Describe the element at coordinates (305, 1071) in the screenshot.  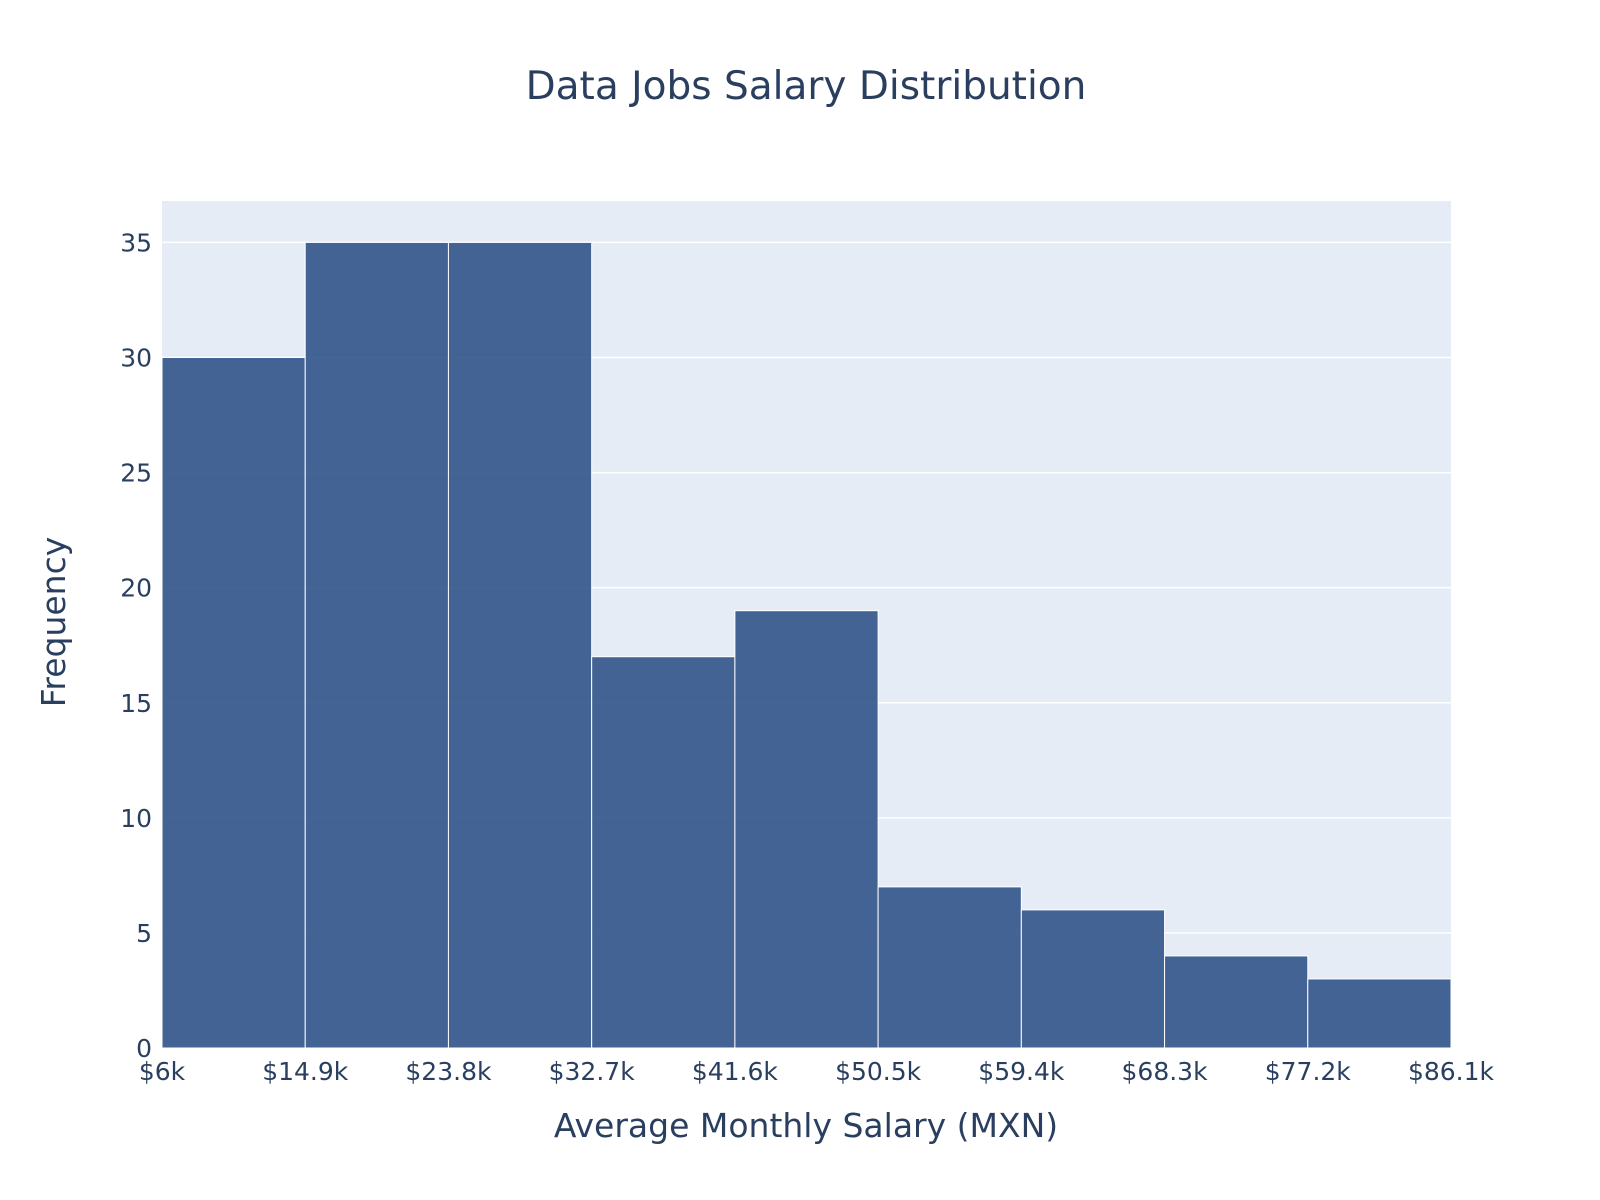
I see `x-tick-label: $14.9k` at that location.